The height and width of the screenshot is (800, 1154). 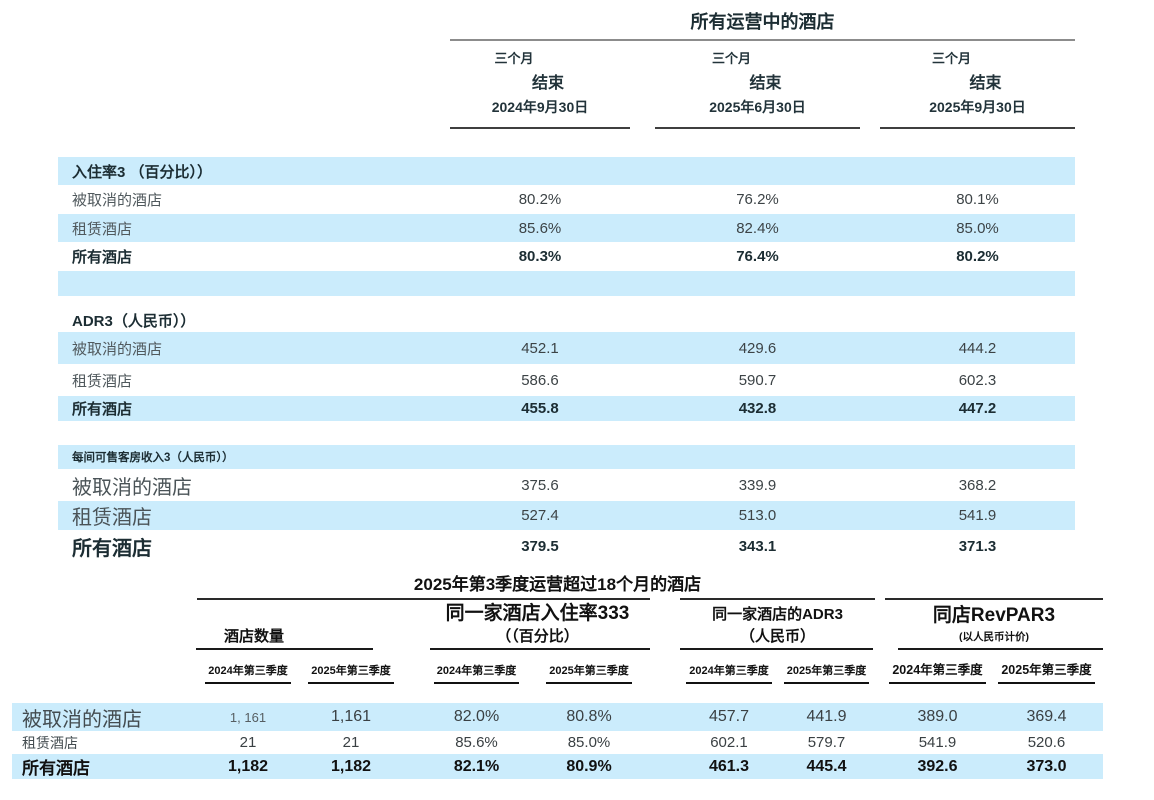 What do you see at coordinates (757, 199) in the screenshot?
I see `cell: 76.2%` at bounding box center [757, 199].